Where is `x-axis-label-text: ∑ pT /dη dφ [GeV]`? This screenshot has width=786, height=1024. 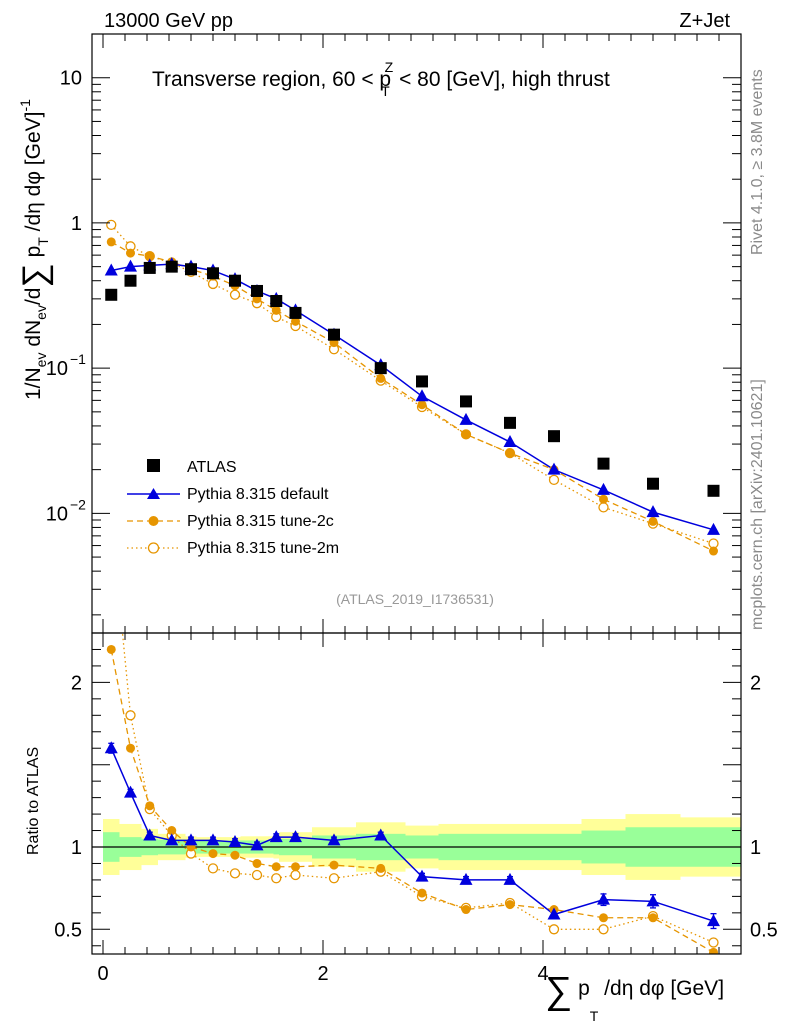 x-axis-label-text: ∑ pT /dη dφ [GeV] is located at coordinates (634, 997).